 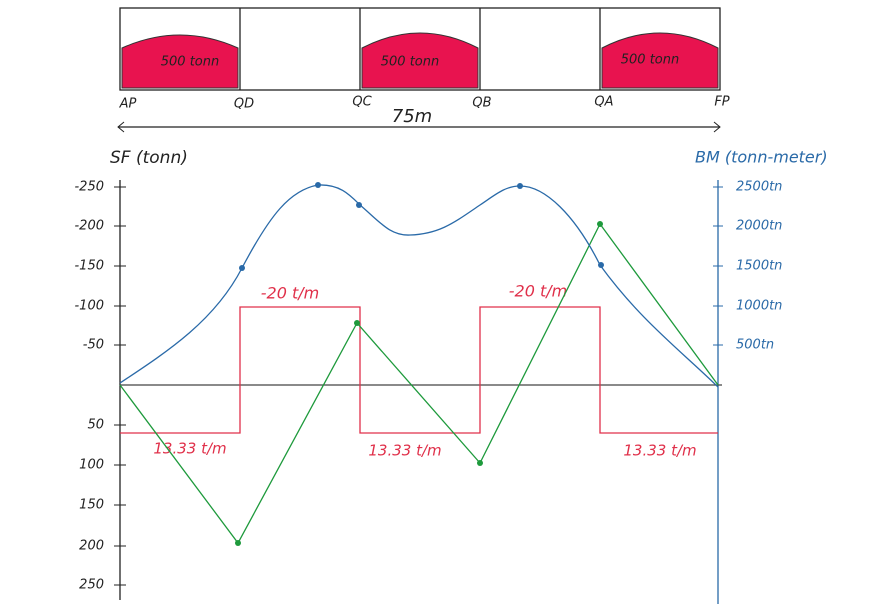 What do you see at coordinates (481, 103) in the screenshot?
I see `station-label: QB` at bounding box center [481, 103].